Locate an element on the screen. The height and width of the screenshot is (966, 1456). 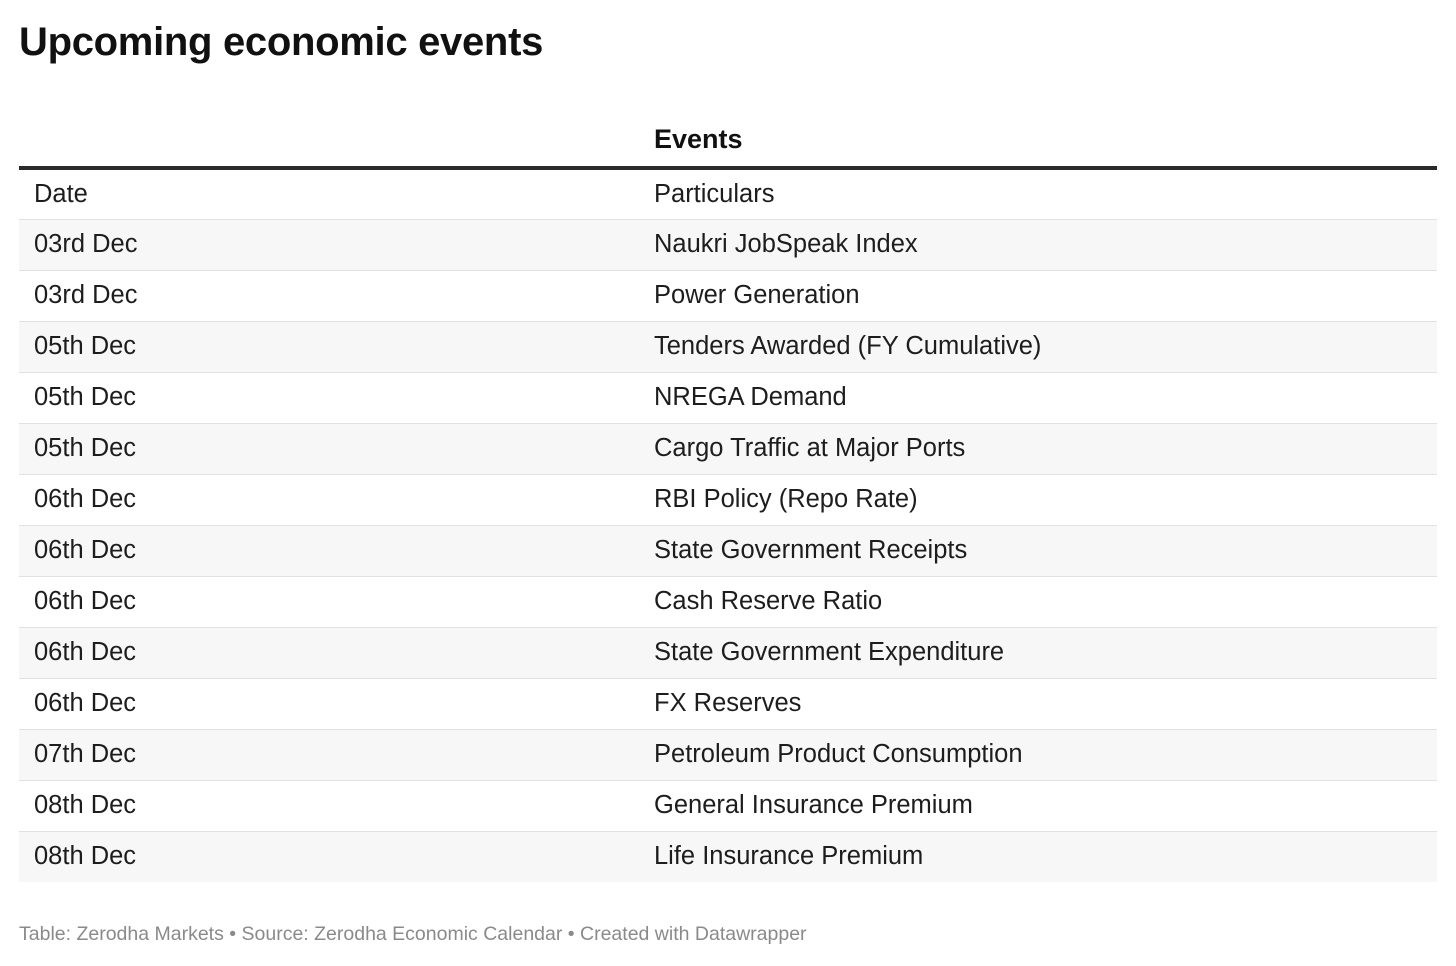
table-row: 05th Dec Tenders Awarded (FY Cumulative) is located at coordinates (728, 347).